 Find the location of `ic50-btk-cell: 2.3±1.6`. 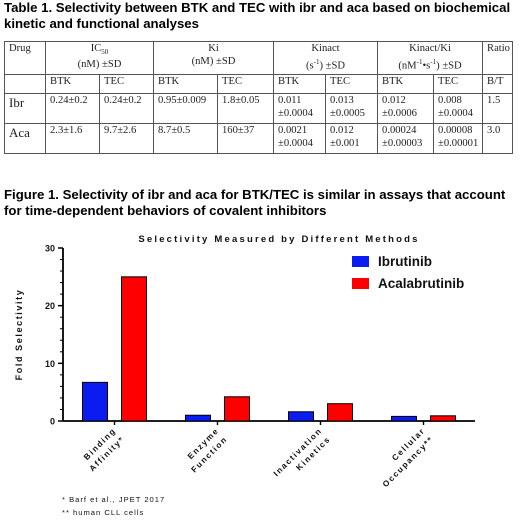

ic50-btk-cell: 2.3±1.6 is located at coordinates (72, 138).